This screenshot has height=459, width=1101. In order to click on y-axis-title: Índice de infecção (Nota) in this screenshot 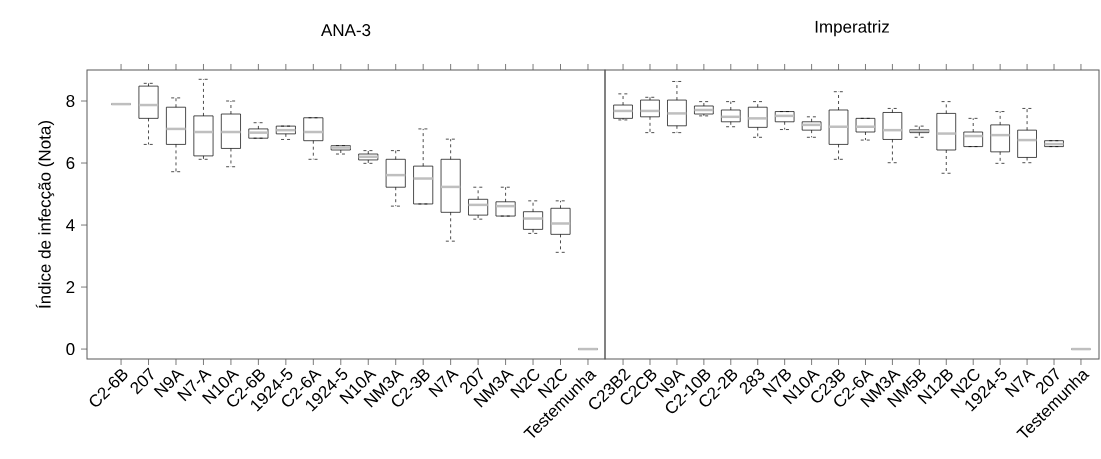, I will do `click(45, 214)`.